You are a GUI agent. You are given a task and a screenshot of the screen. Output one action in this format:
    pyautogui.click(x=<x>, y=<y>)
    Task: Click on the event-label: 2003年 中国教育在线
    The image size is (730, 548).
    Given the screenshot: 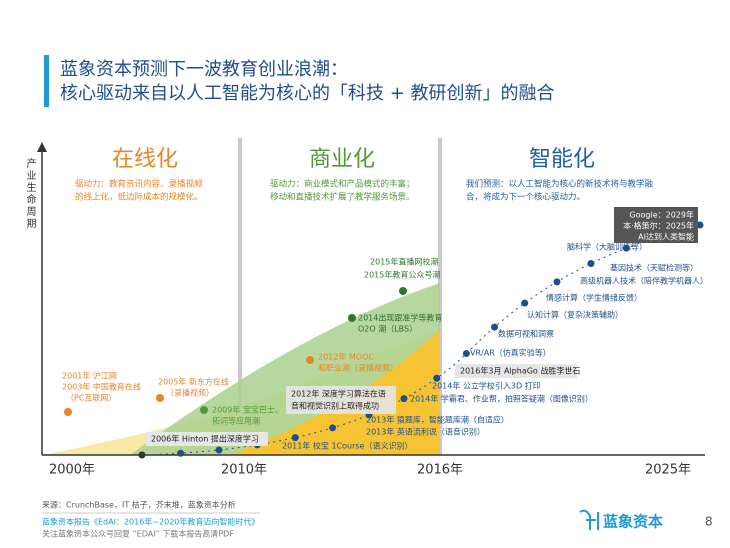 What is the action you would take?
    pyautogui.click(x=101, y=387)
    